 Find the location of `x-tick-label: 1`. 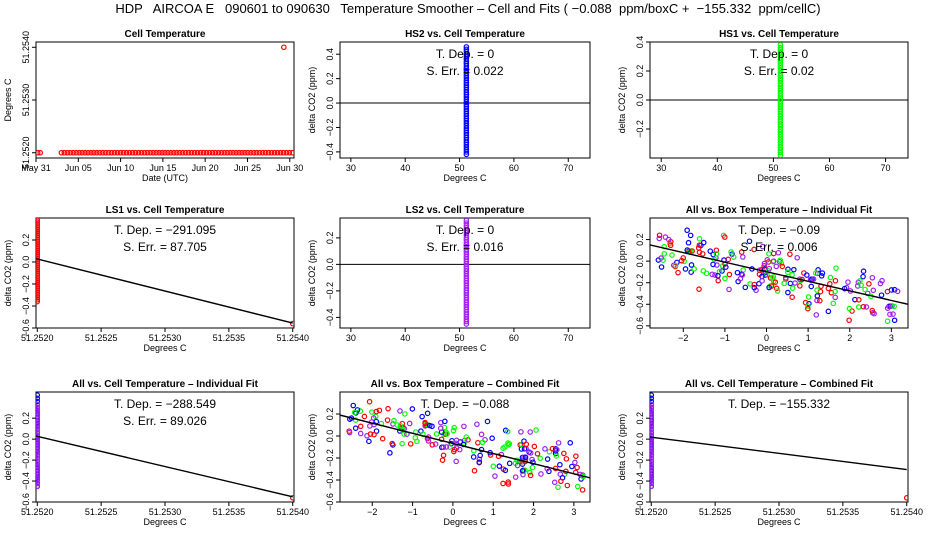

x-tick-label: 1 is located at coordinates (493, 512).